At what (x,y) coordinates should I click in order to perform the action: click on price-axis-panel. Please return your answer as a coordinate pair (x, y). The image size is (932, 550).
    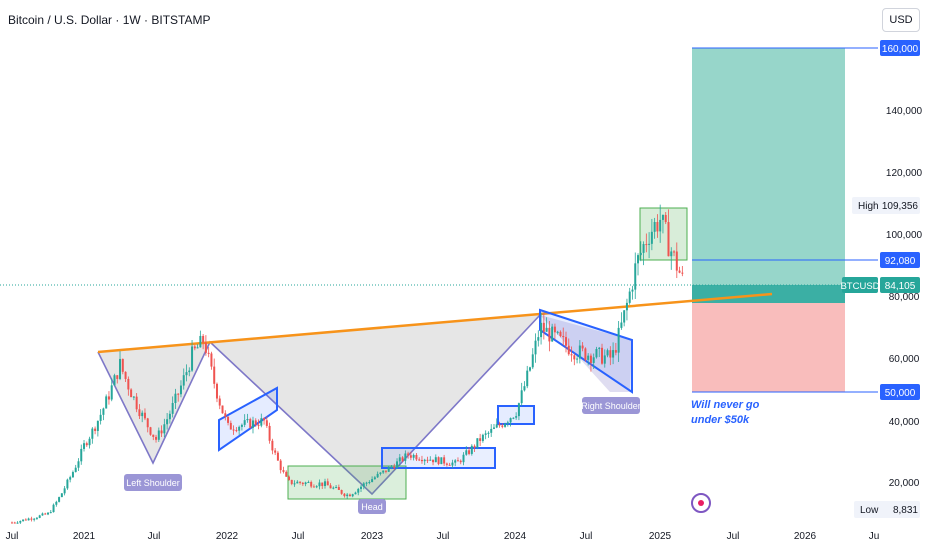
    Looking at the image, I should click on (905, 275).